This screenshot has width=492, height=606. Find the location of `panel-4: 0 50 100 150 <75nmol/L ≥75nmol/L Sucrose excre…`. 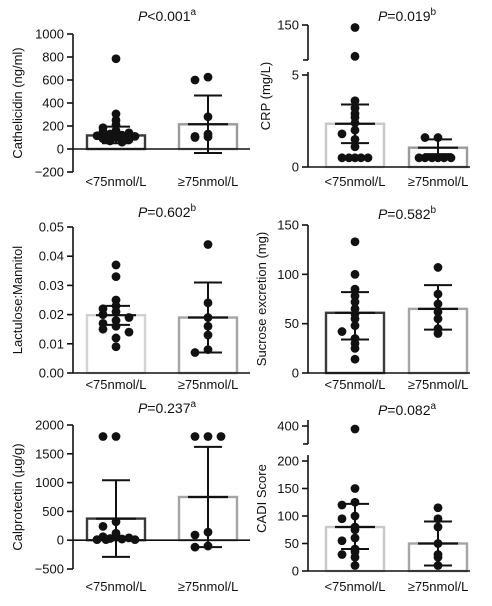

panel-4: 0 50 100 150 <75nmol/L ≥75nmol/L Sucrose excre… is located at coordinates (362, 298).